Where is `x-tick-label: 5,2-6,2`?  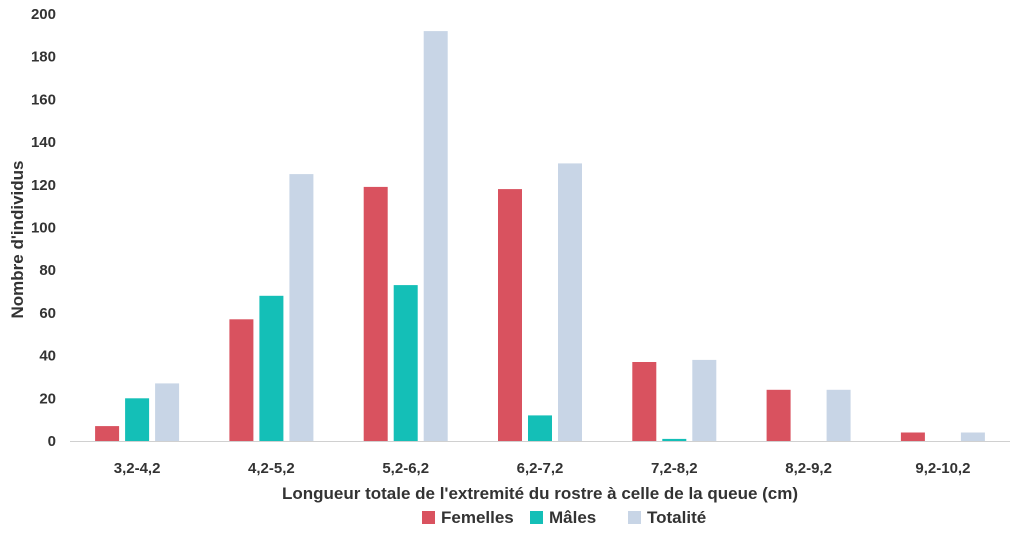
x-tick-label: 5,2-6,2 is located at coordinates (405, 468).